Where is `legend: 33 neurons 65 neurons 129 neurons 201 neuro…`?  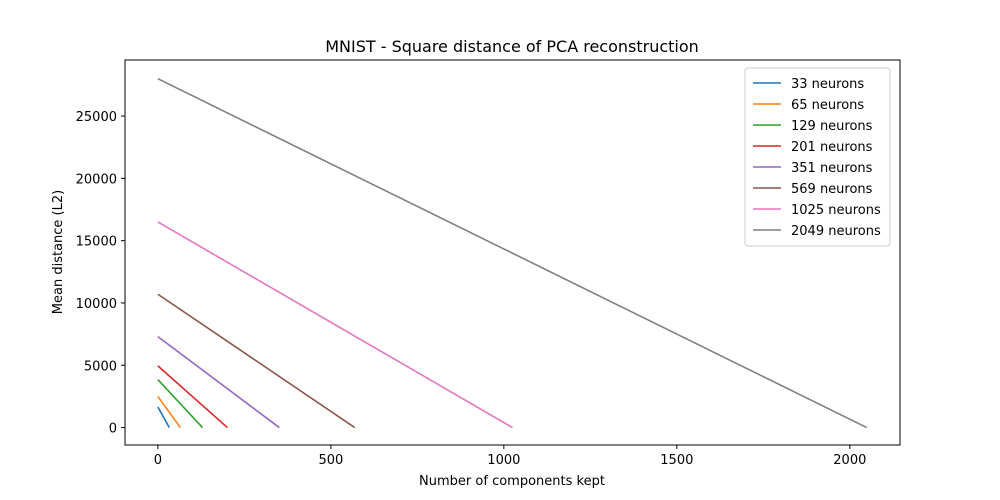
legend: 33 neurons 65 neurons 129 neurons 201 neuro… is located at coordinates (817, 157).